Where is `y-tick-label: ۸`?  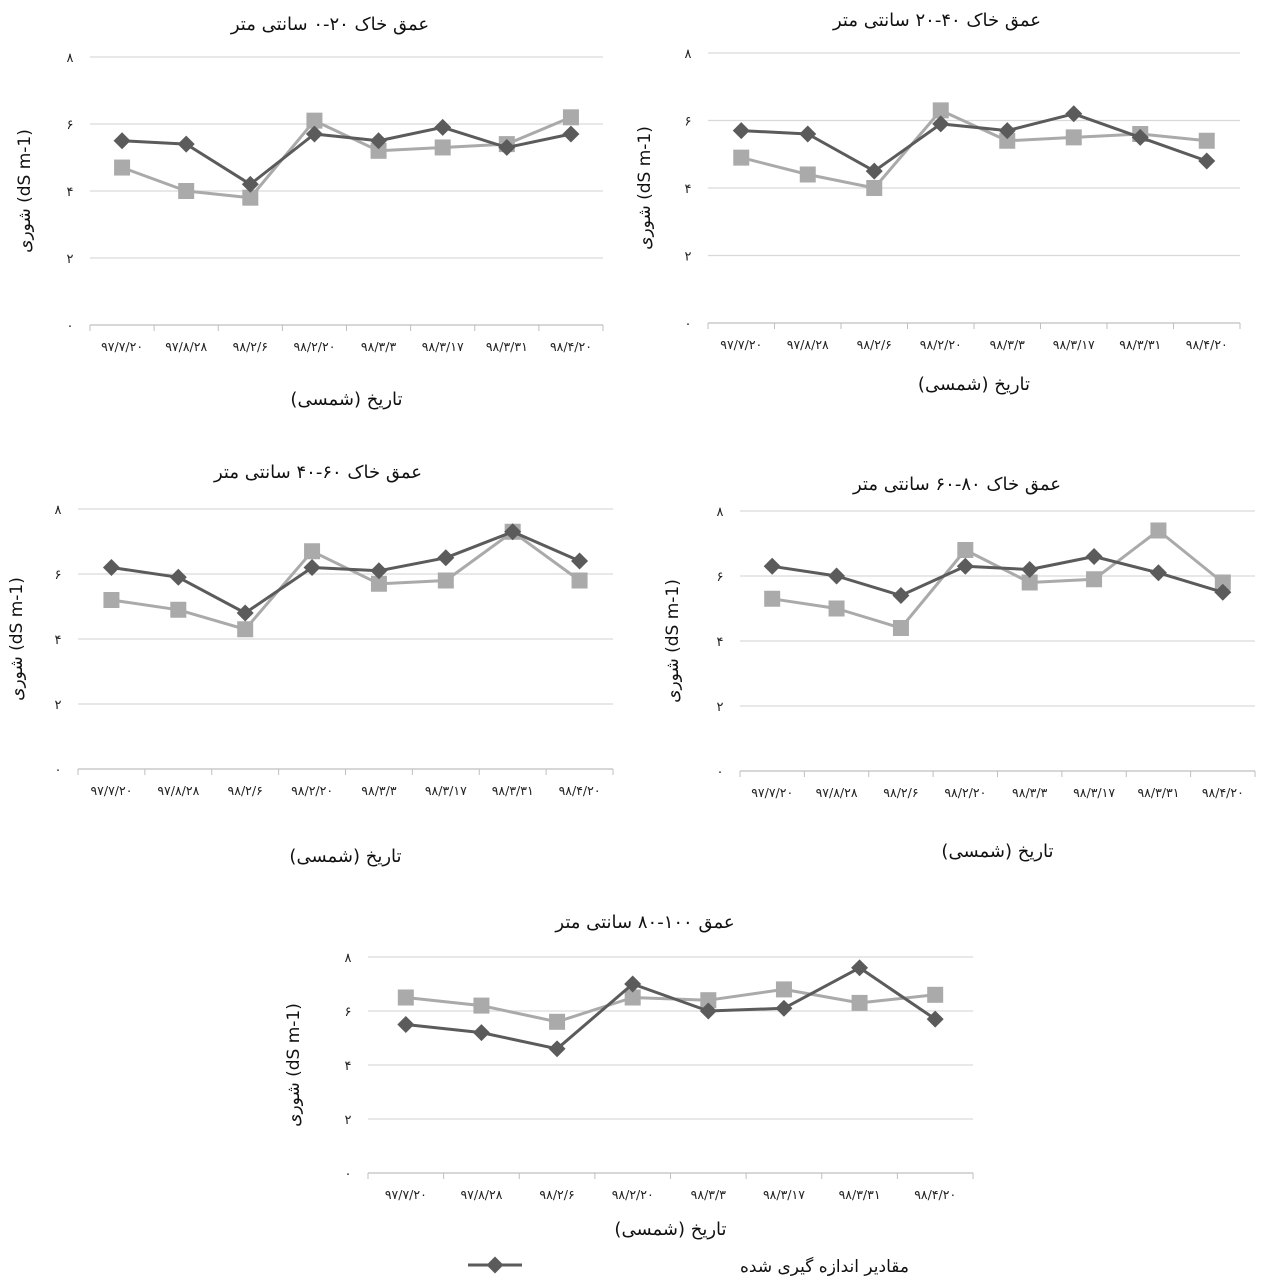
y-tick-label: ۸ is located at coordinates (688, 54).